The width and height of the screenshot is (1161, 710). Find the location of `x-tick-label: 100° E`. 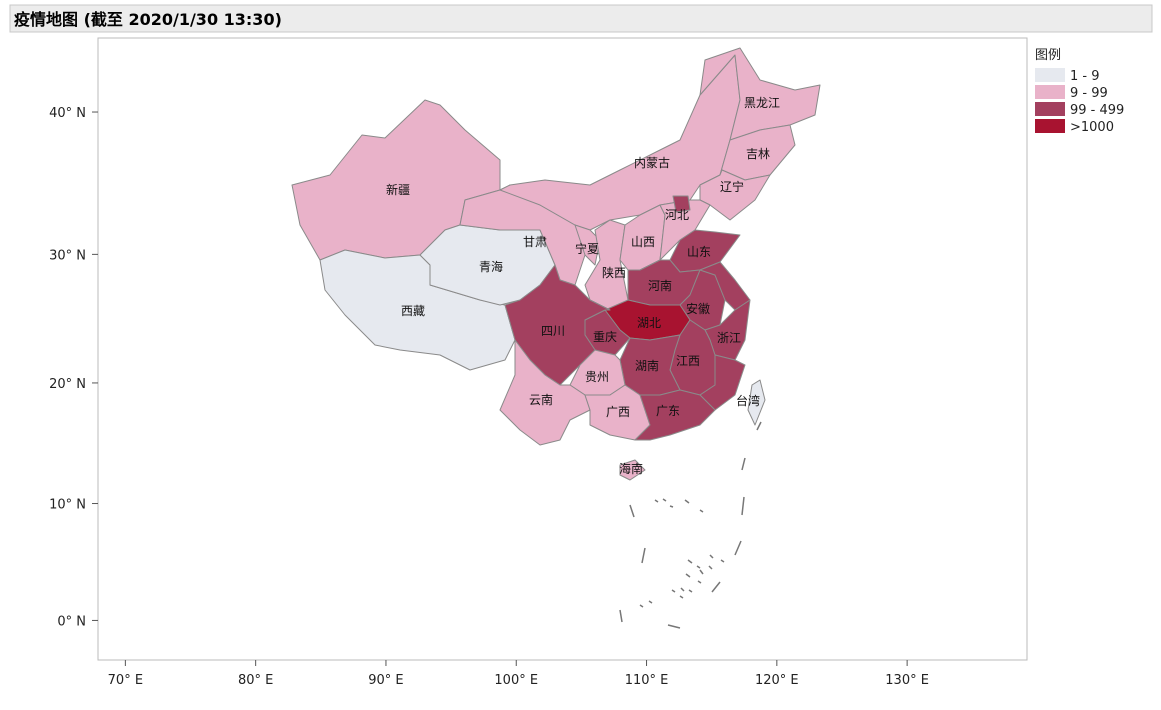

x-tick-label: 100° E is located at coordinates (516, 680).